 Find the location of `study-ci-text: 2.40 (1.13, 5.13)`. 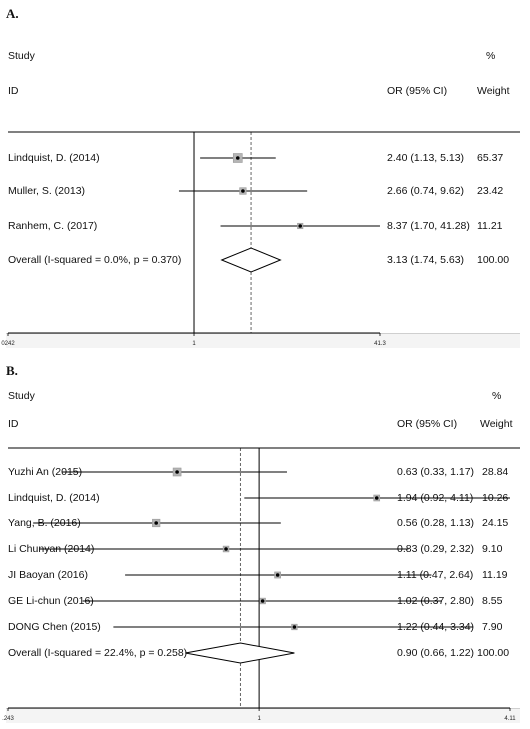

study-ci-text: 2.40 (1.13, 5.13) is located at coordinates (426, 158).